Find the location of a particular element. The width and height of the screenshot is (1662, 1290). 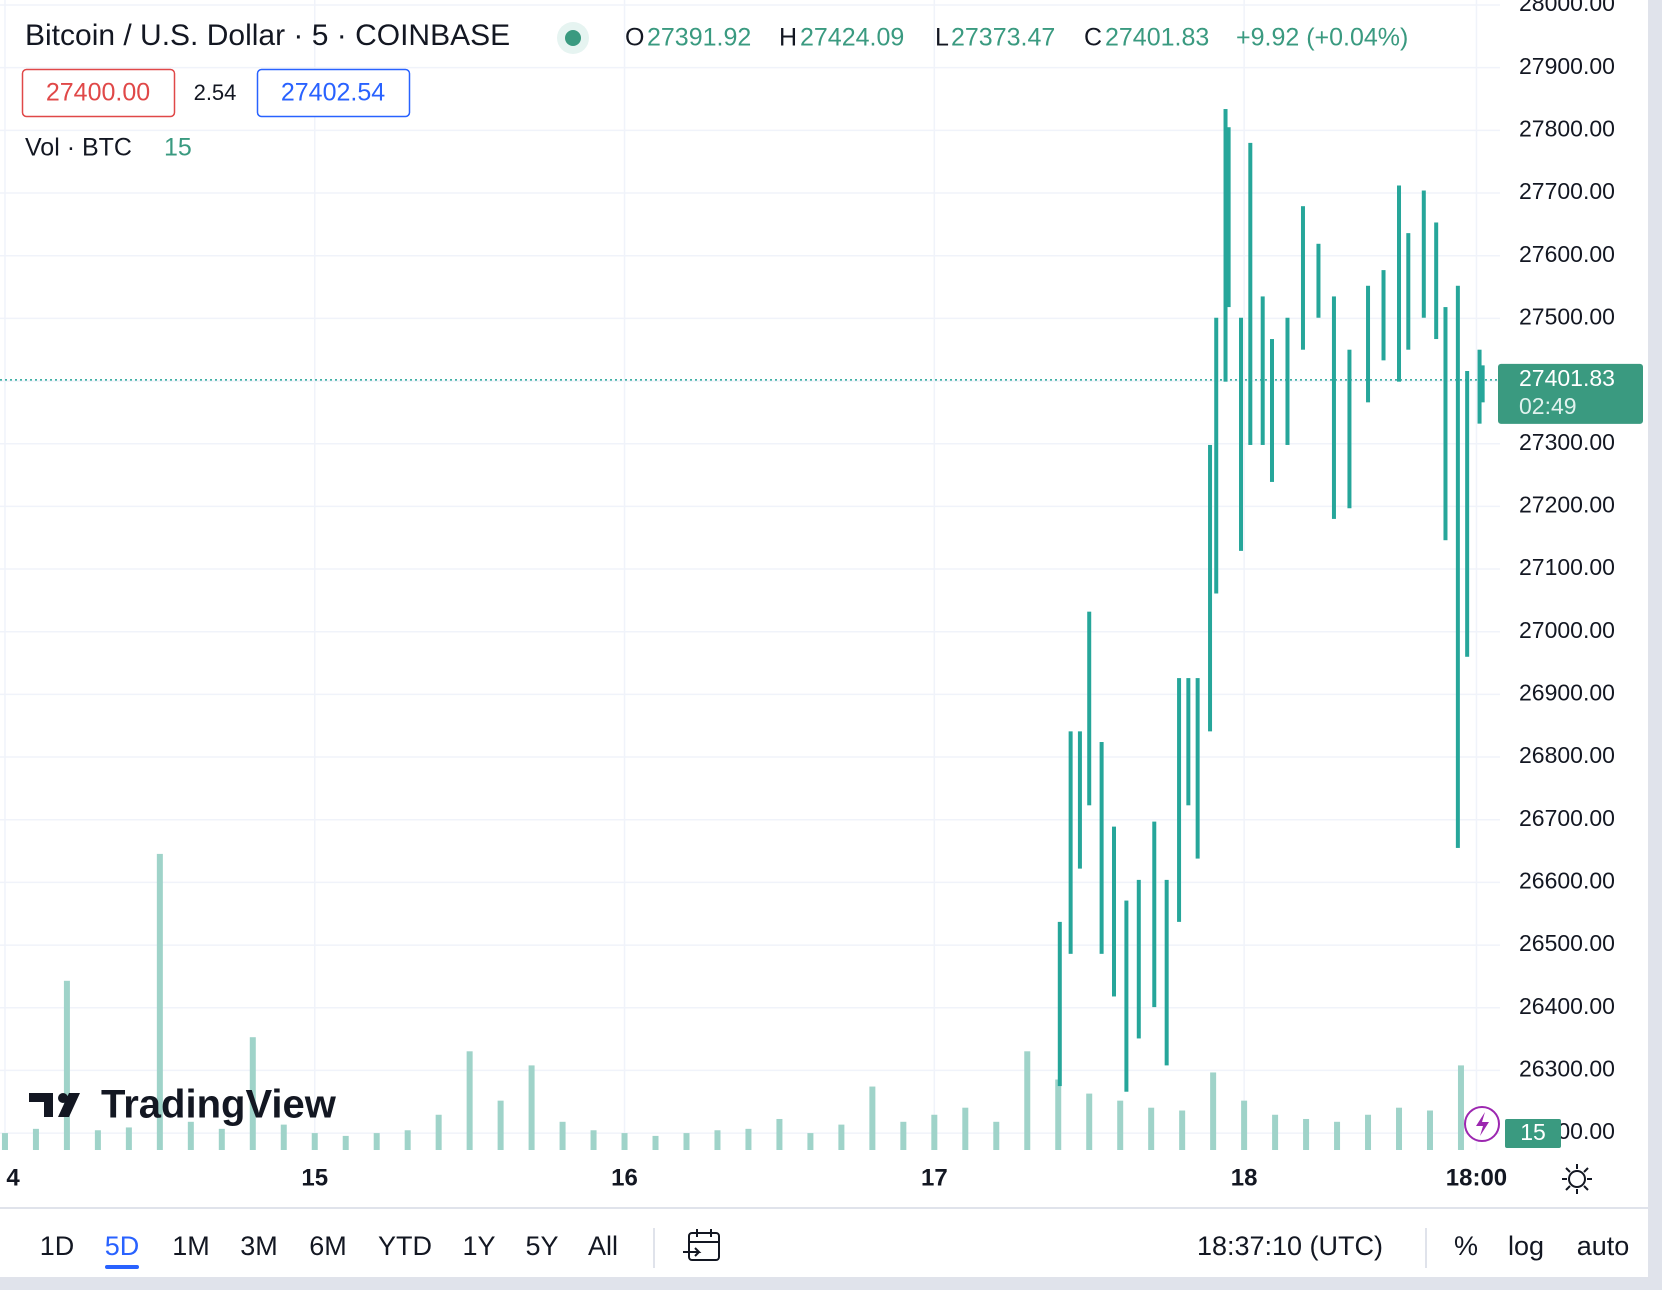

time-axis: 4 15 16 17 18 18:00 is located at coordinates (756, 1177).